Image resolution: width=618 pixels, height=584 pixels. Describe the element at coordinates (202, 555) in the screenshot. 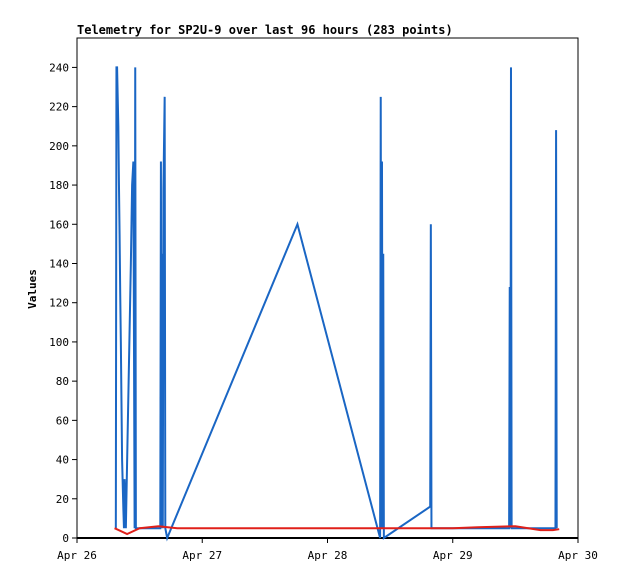

I see `x-tick-label: Apr 27` at that location.